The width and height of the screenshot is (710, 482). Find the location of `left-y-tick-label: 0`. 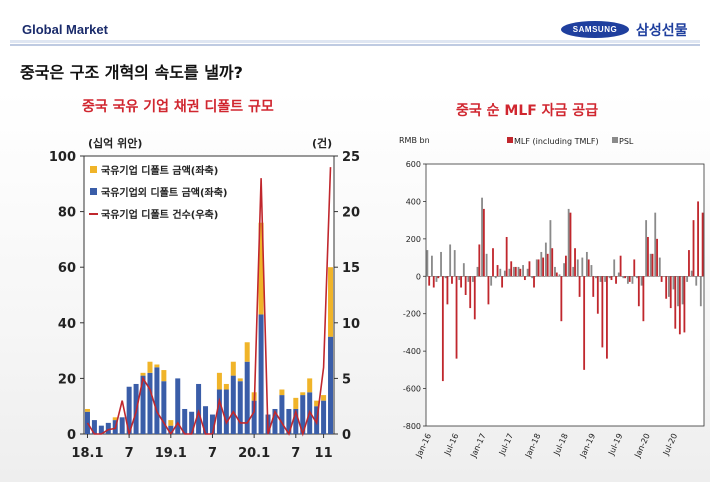

left-y-tick-label: 0 is located at coordinates (71, 435).